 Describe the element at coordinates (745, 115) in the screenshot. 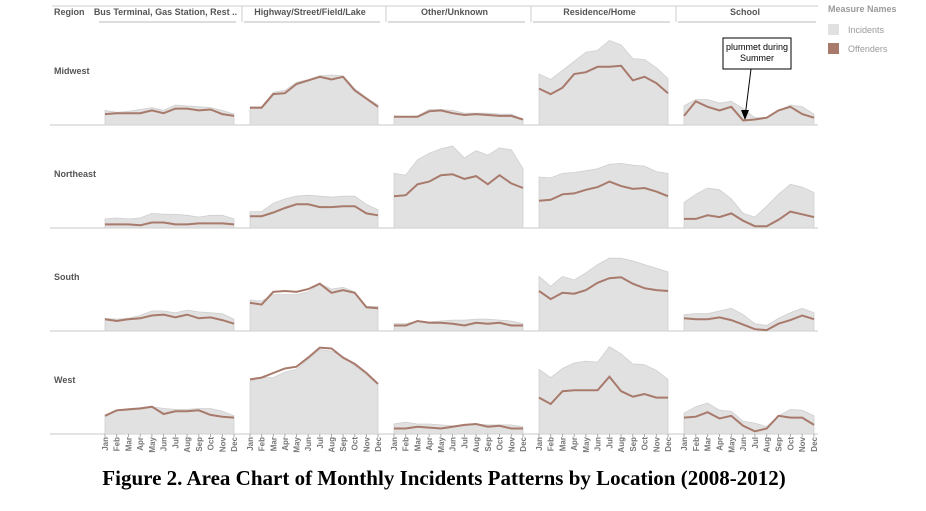

I see `annotation-arrowhead` at that location.